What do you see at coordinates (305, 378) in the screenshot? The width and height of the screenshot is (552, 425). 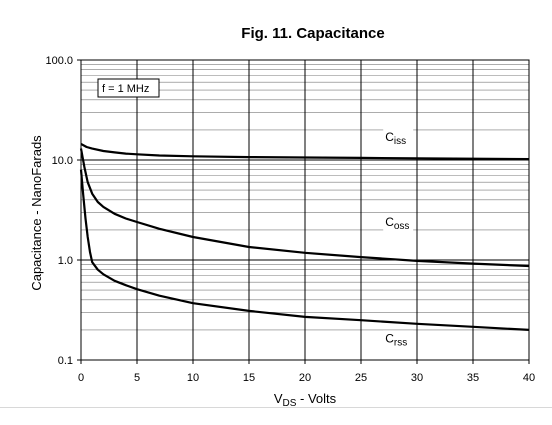 I see `x-tick-label: 20` at bounding box center [305, 378].